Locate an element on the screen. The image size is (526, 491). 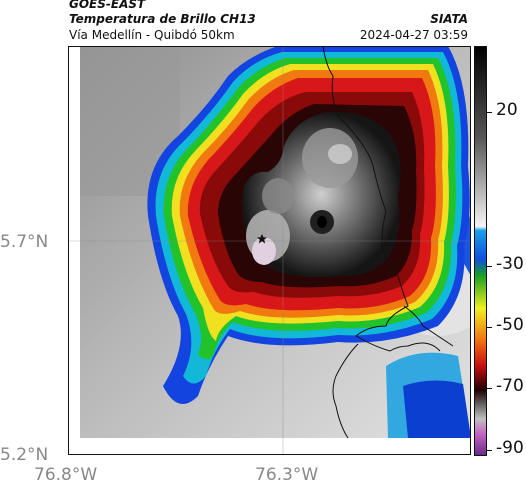
lat-label-5.7: 5.7°N is located at coordinates (24, 242).